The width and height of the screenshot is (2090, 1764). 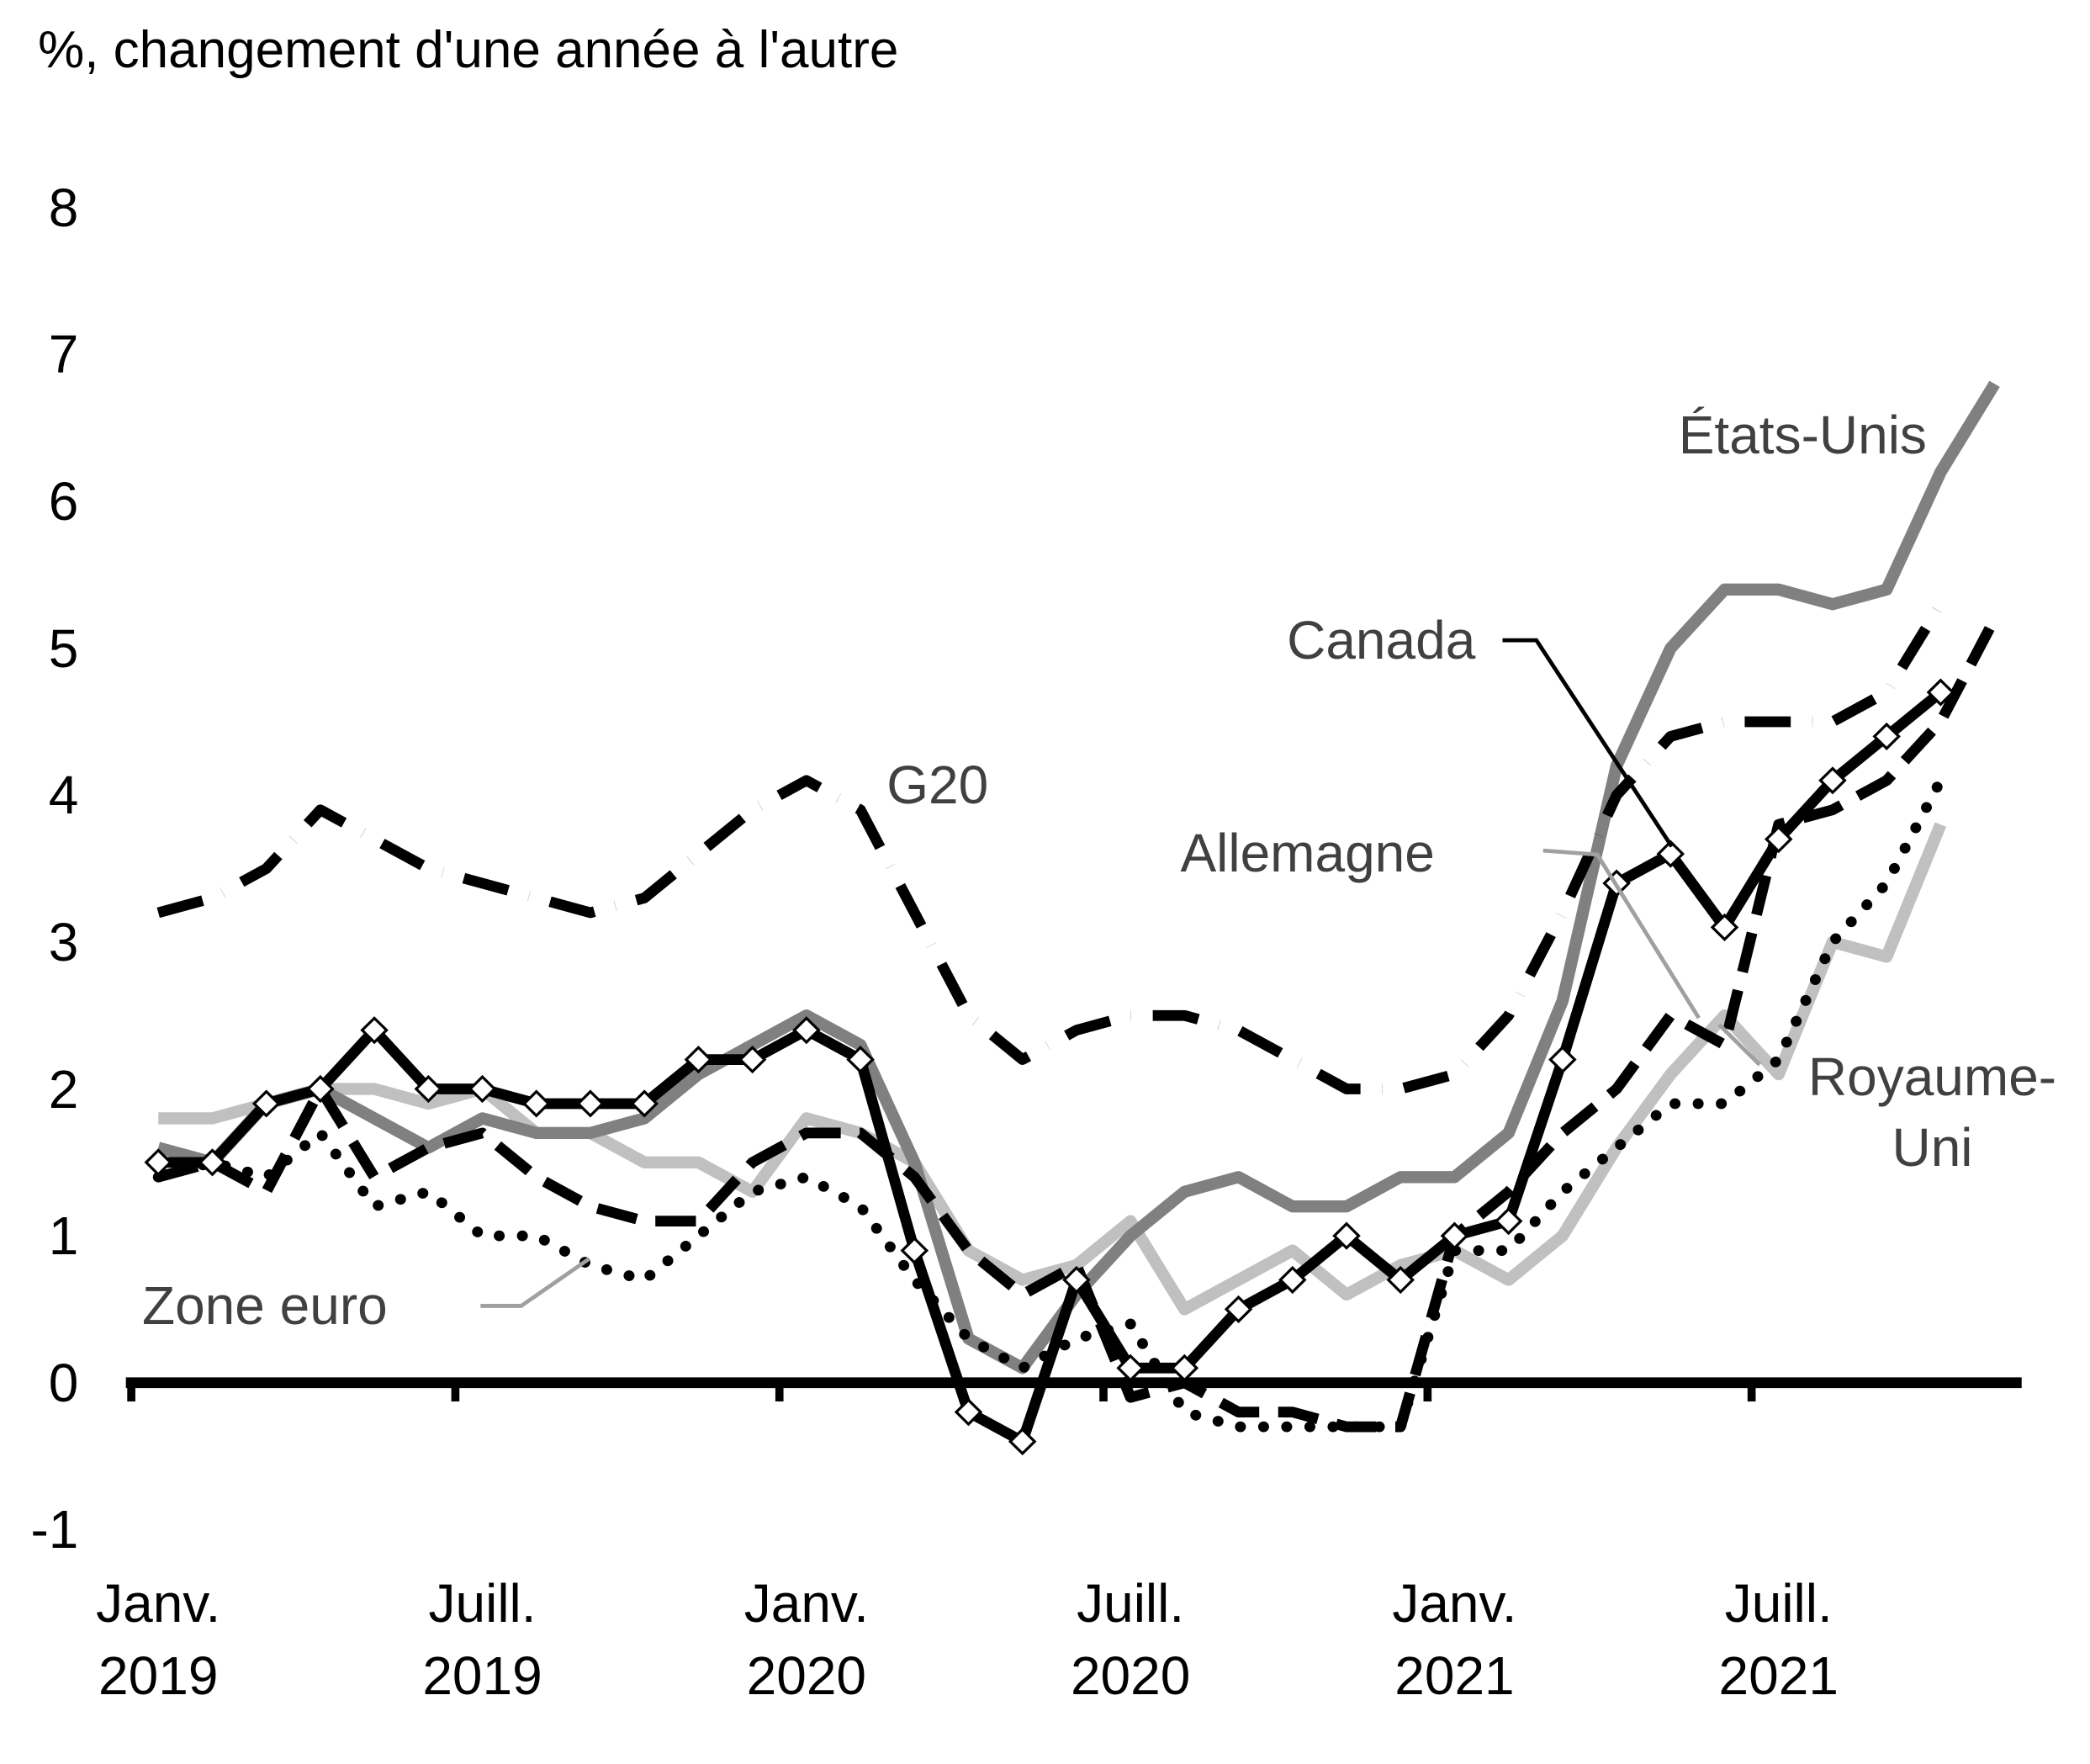 I want to click on series-label: Allemagne, so click(x=1307, y=853).